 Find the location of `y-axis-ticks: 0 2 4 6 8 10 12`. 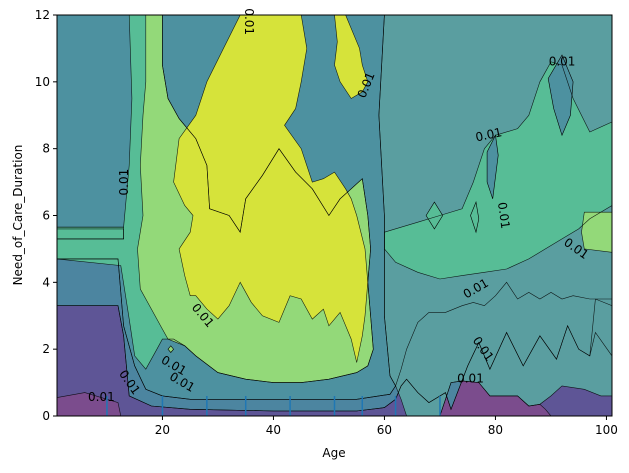

y-axis-ticks: 0 2 4 6 8 10 12 is located at coordinates (46, 215).